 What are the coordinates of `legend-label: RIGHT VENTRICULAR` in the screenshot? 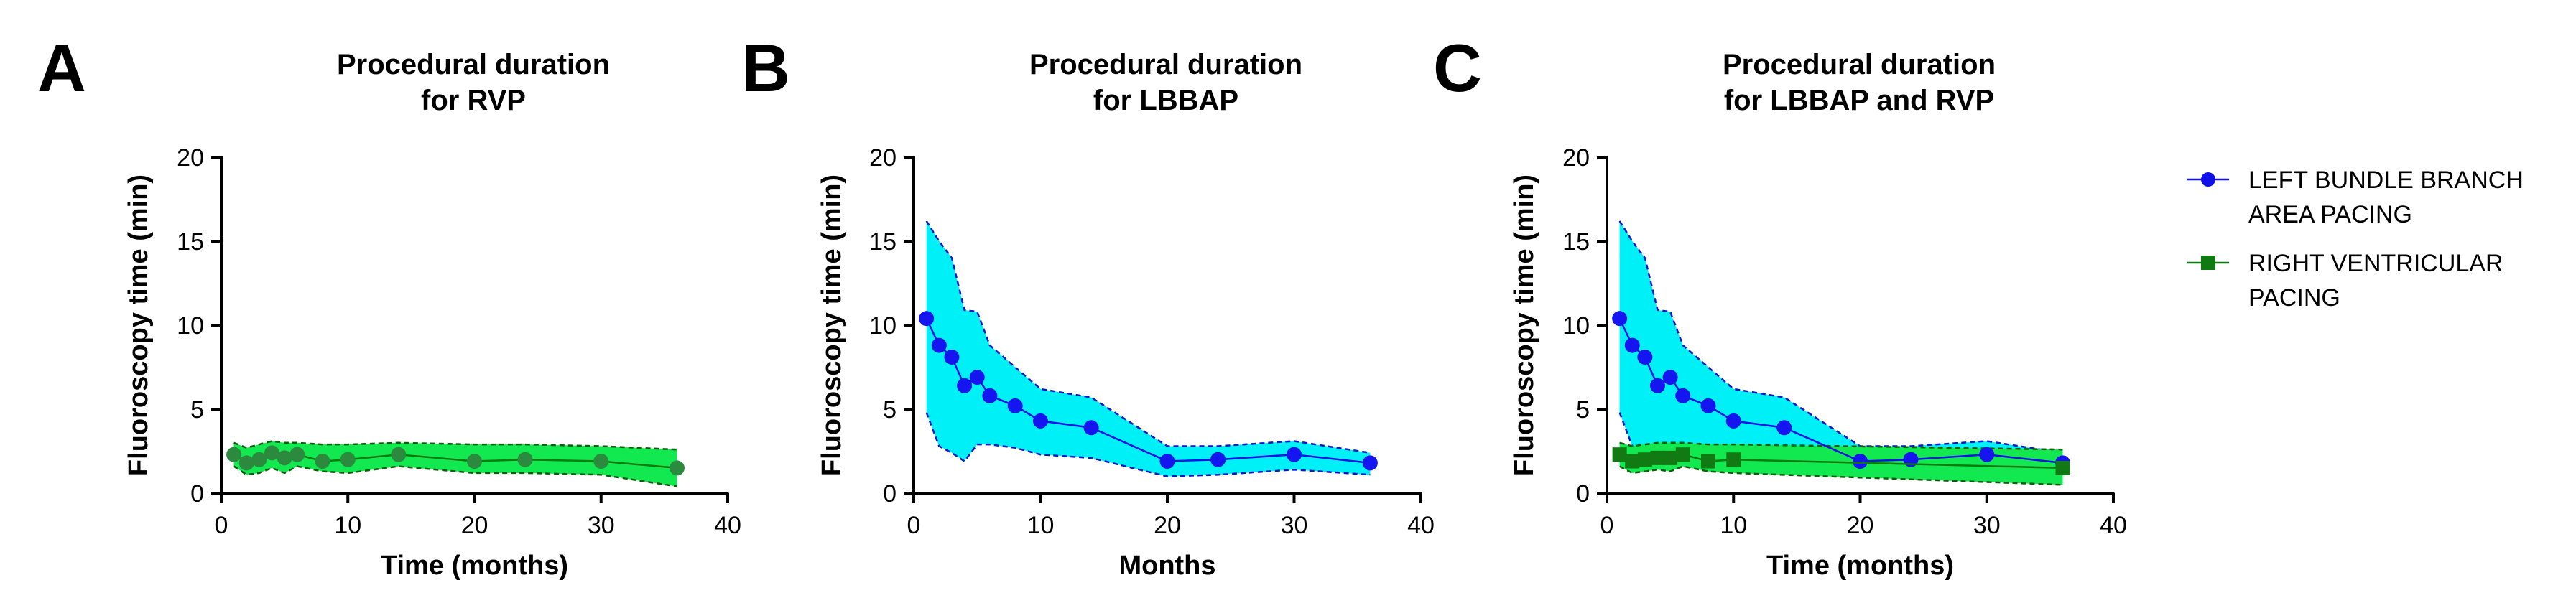 It's located at (2375, 263).